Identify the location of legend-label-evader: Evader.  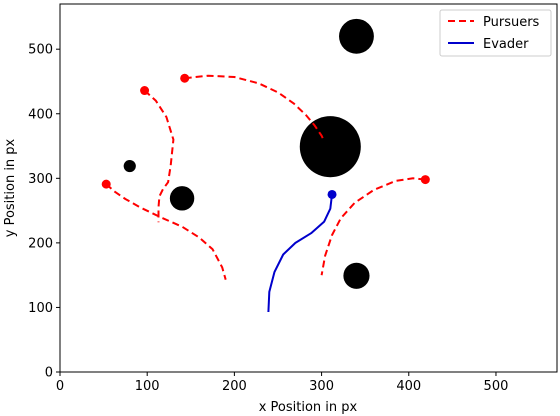
(506, 44).